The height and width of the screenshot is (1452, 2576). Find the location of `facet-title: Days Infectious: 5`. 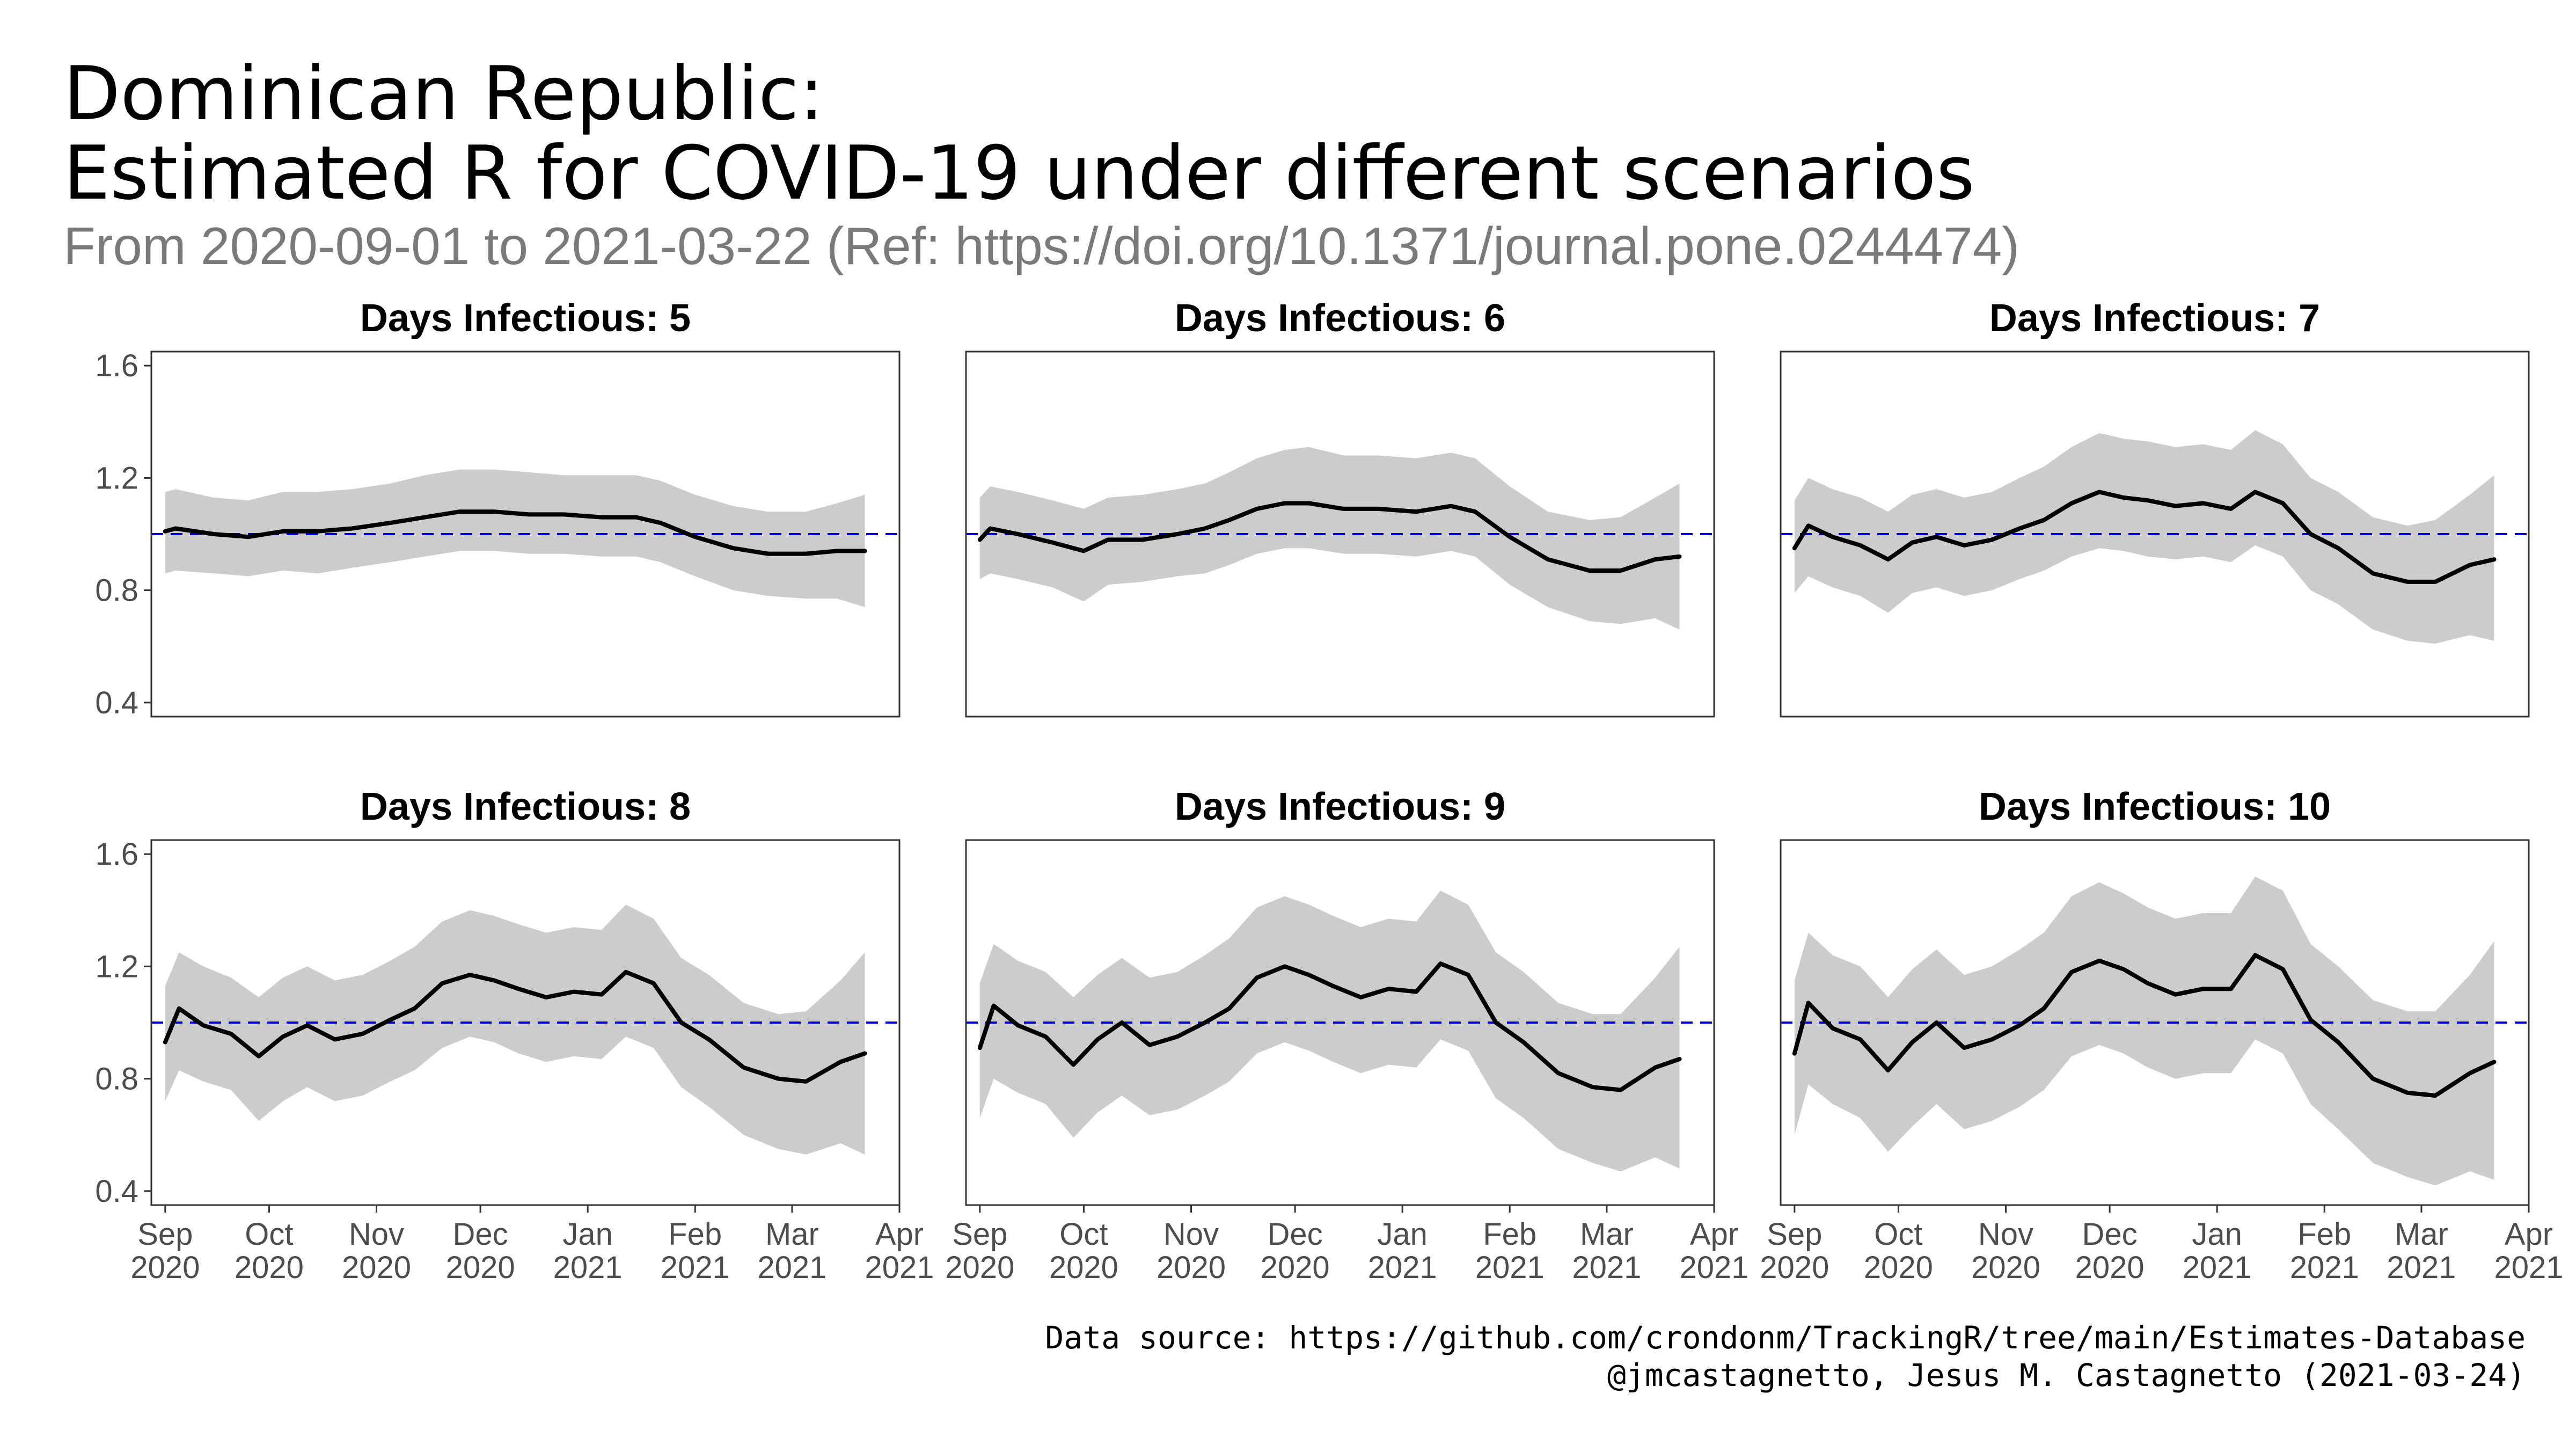

facet-title: Days Infectious: 5 is located at coordinates (525, 318).